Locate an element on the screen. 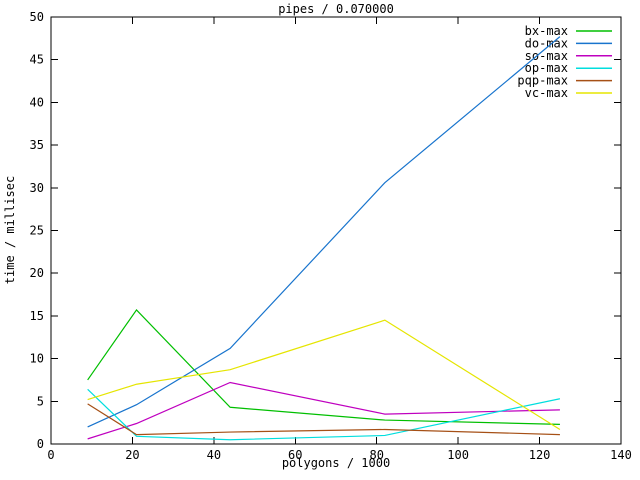 This screenshot has height=480, width=640. y-tick-label: 35 is located at coordinates (37, 145).